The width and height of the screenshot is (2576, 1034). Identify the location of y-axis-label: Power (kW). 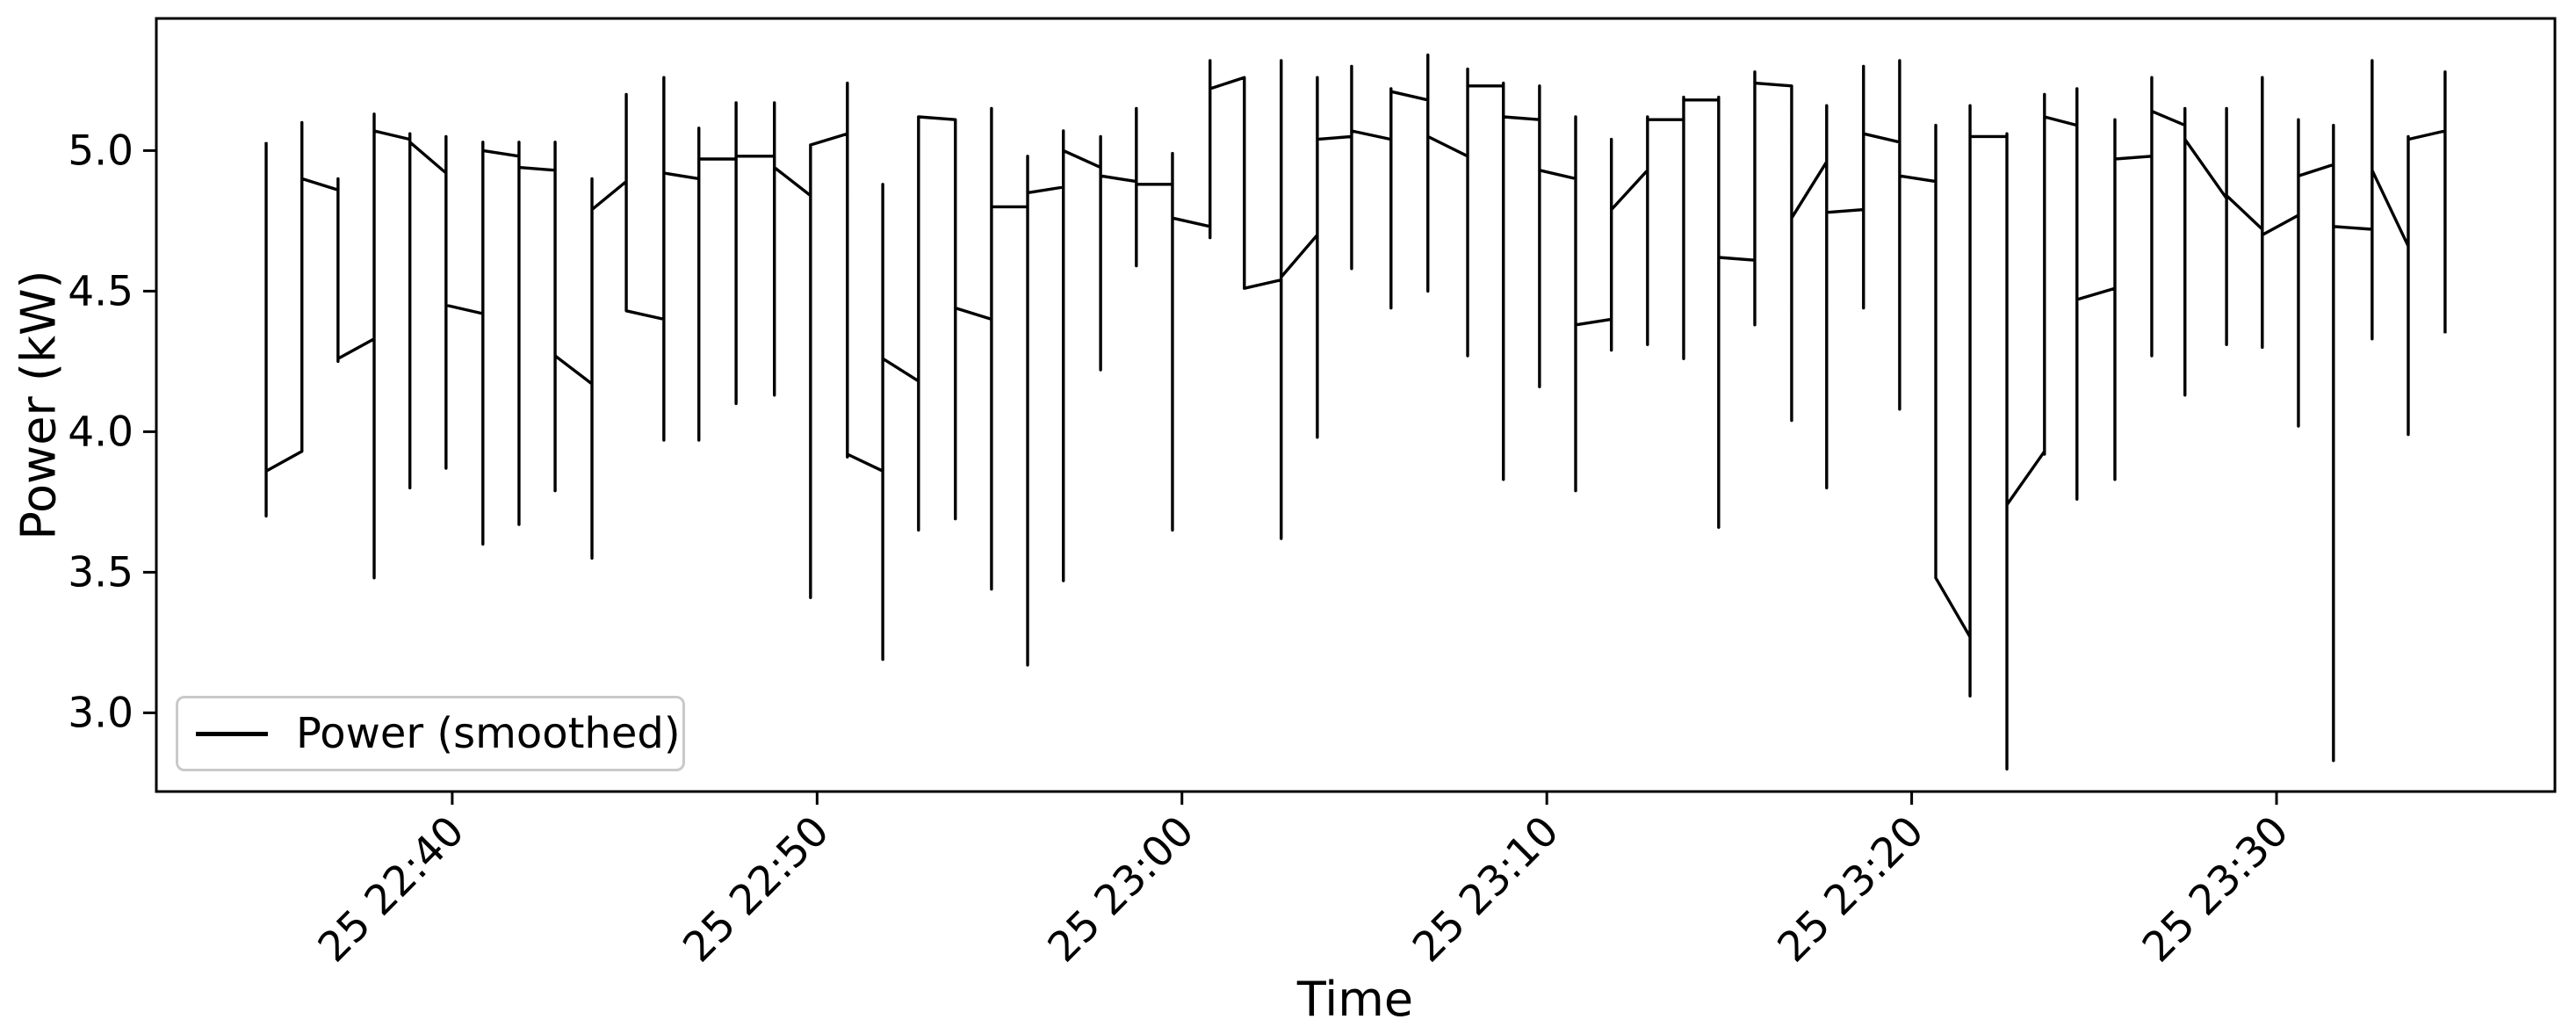
(39, 405).